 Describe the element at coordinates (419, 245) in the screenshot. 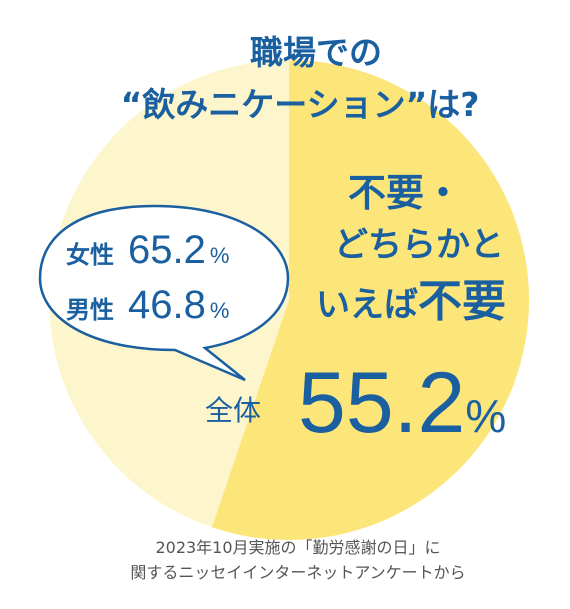

I see `slice-label-line2: どちらかと` at that location.